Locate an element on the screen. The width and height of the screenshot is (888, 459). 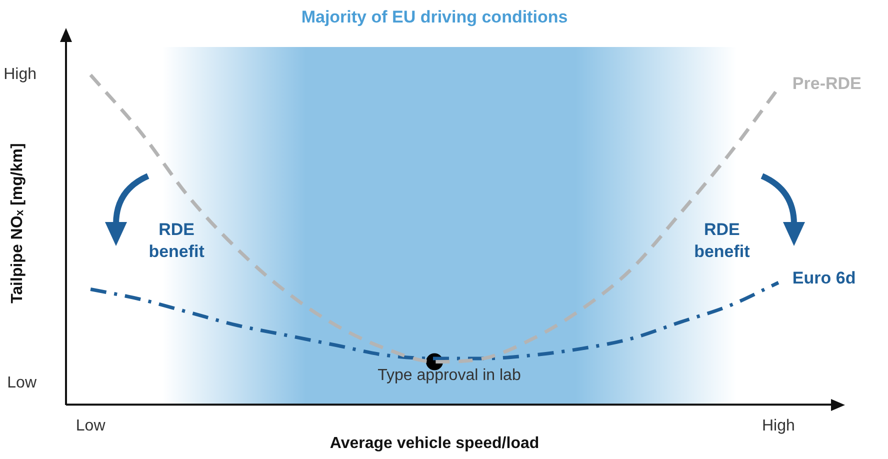
series-label: Euro 6d is located at coordinates (824, 278).